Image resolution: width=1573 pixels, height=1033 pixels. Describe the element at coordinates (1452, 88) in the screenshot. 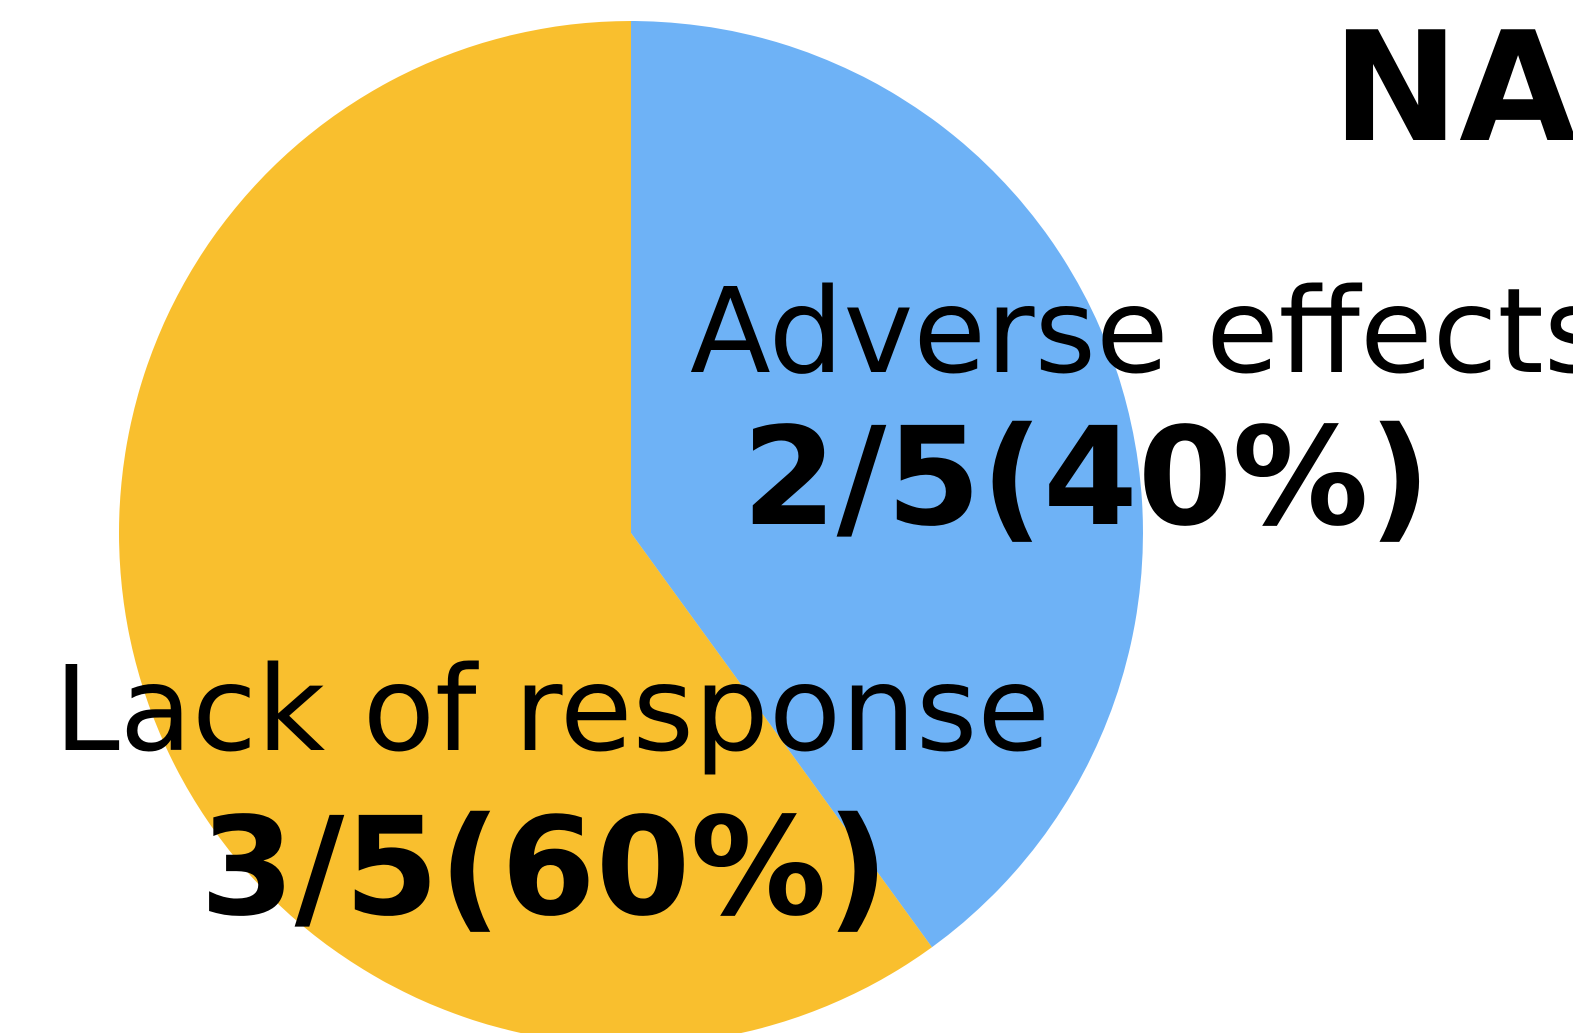

I see `chart-title: NAI` at that location.